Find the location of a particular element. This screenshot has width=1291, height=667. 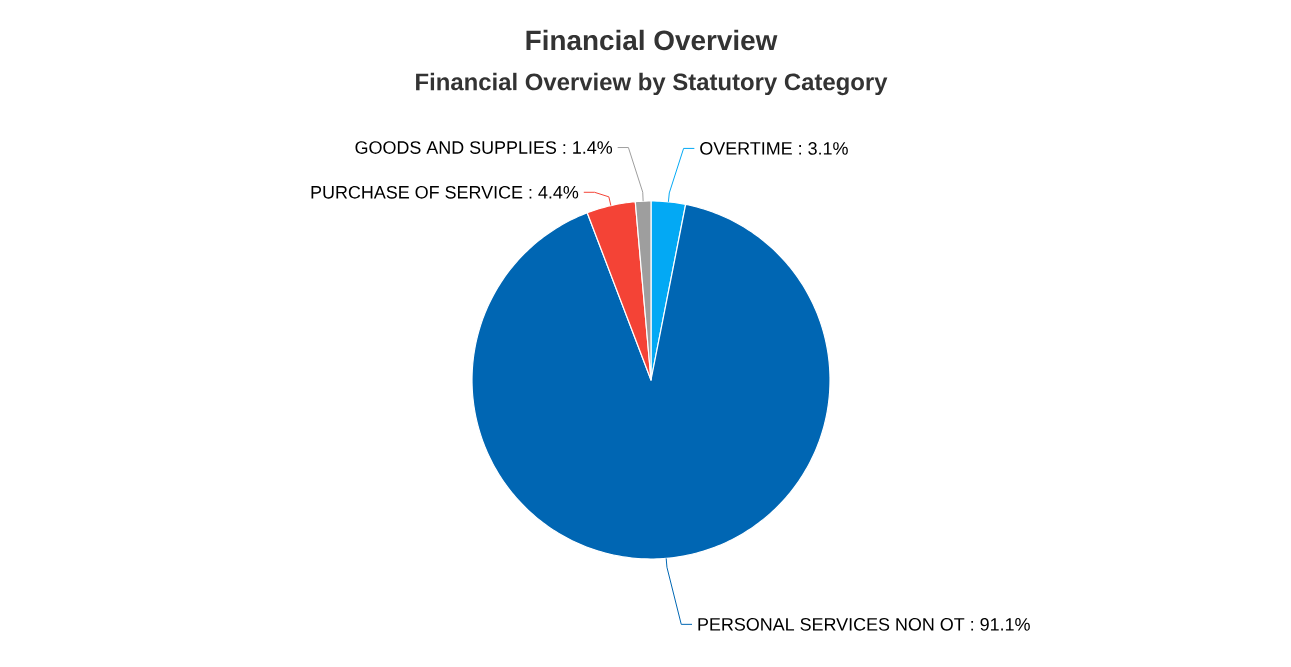

slice-label: GOODS AND SUPPLIES : 1.4% is located at coordinates (484, 147).